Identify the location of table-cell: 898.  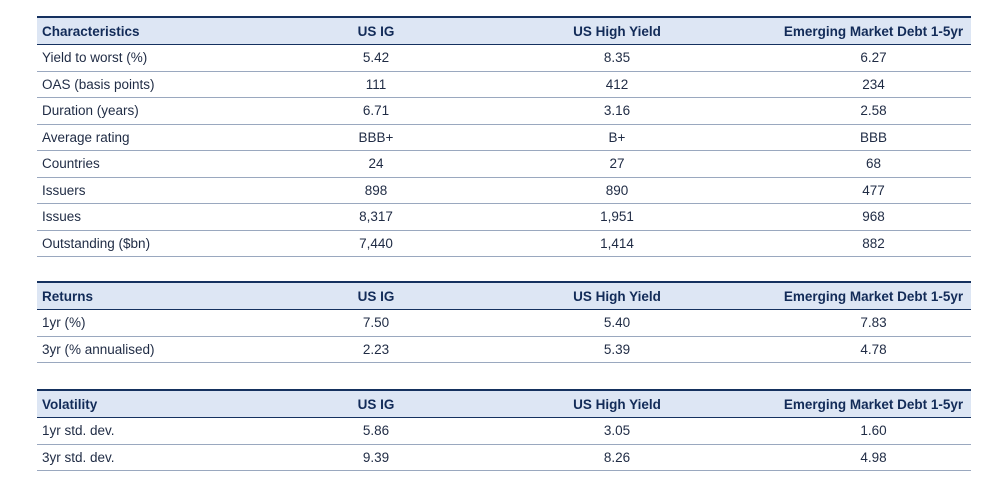
(376, 190).